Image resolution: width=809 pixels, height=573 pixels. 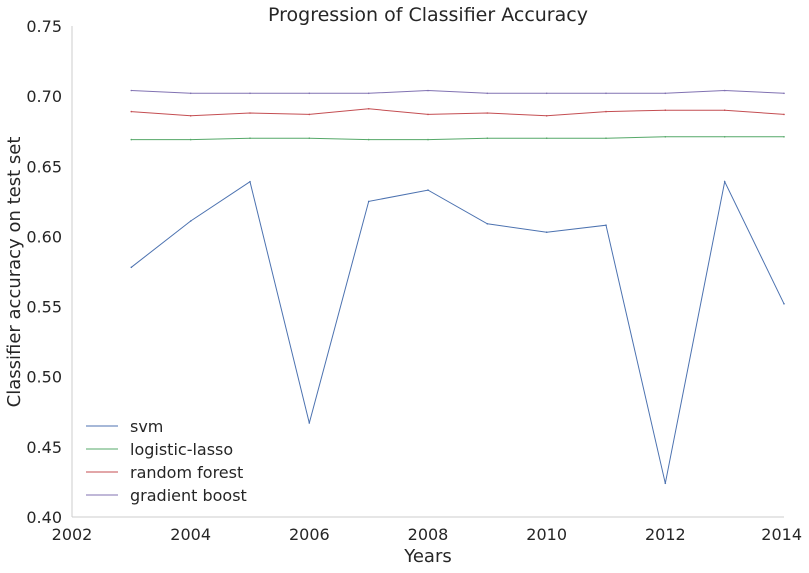 What do you see at coordinates (181, 449) in the screenshot?
I see `legend-label: logistic-lasso` at bounding box center [181, 449].